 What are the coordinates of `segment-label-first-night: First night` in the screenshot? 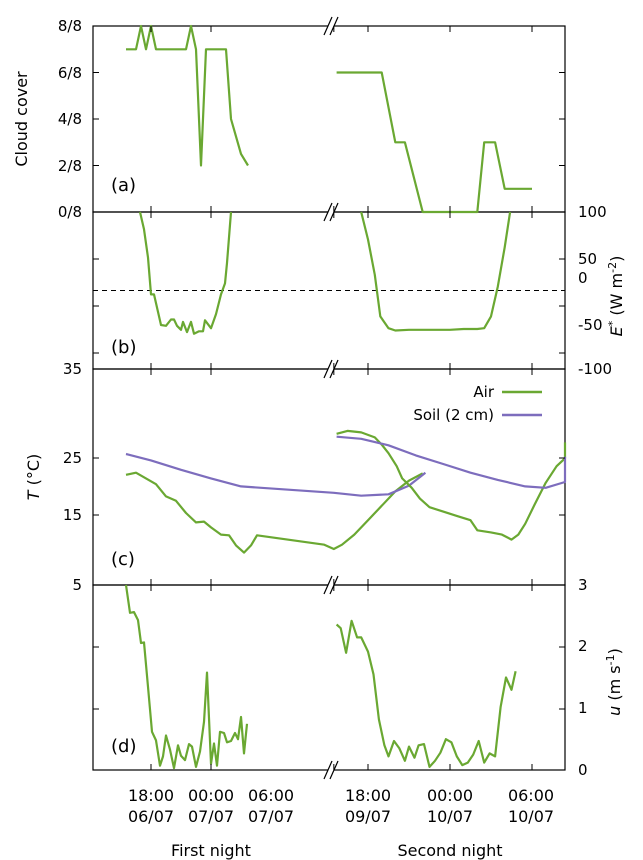 It's located at (211, 850).